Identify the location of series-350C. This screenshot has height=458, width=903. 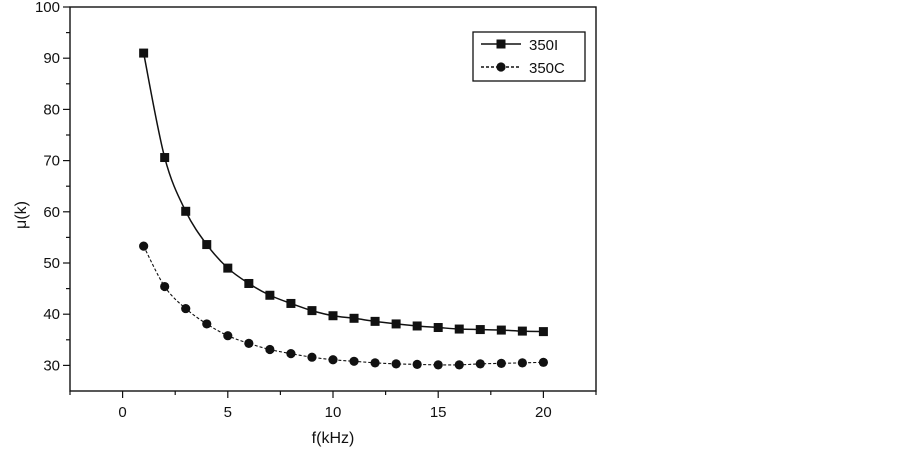
(344, 305).